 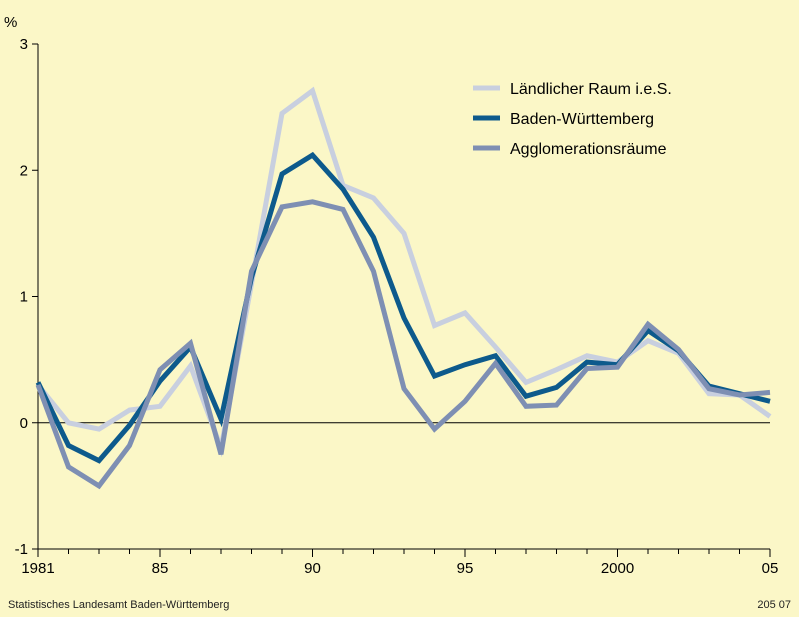 I want to click on y-tick-label: 1, so click(x=24, y=297).